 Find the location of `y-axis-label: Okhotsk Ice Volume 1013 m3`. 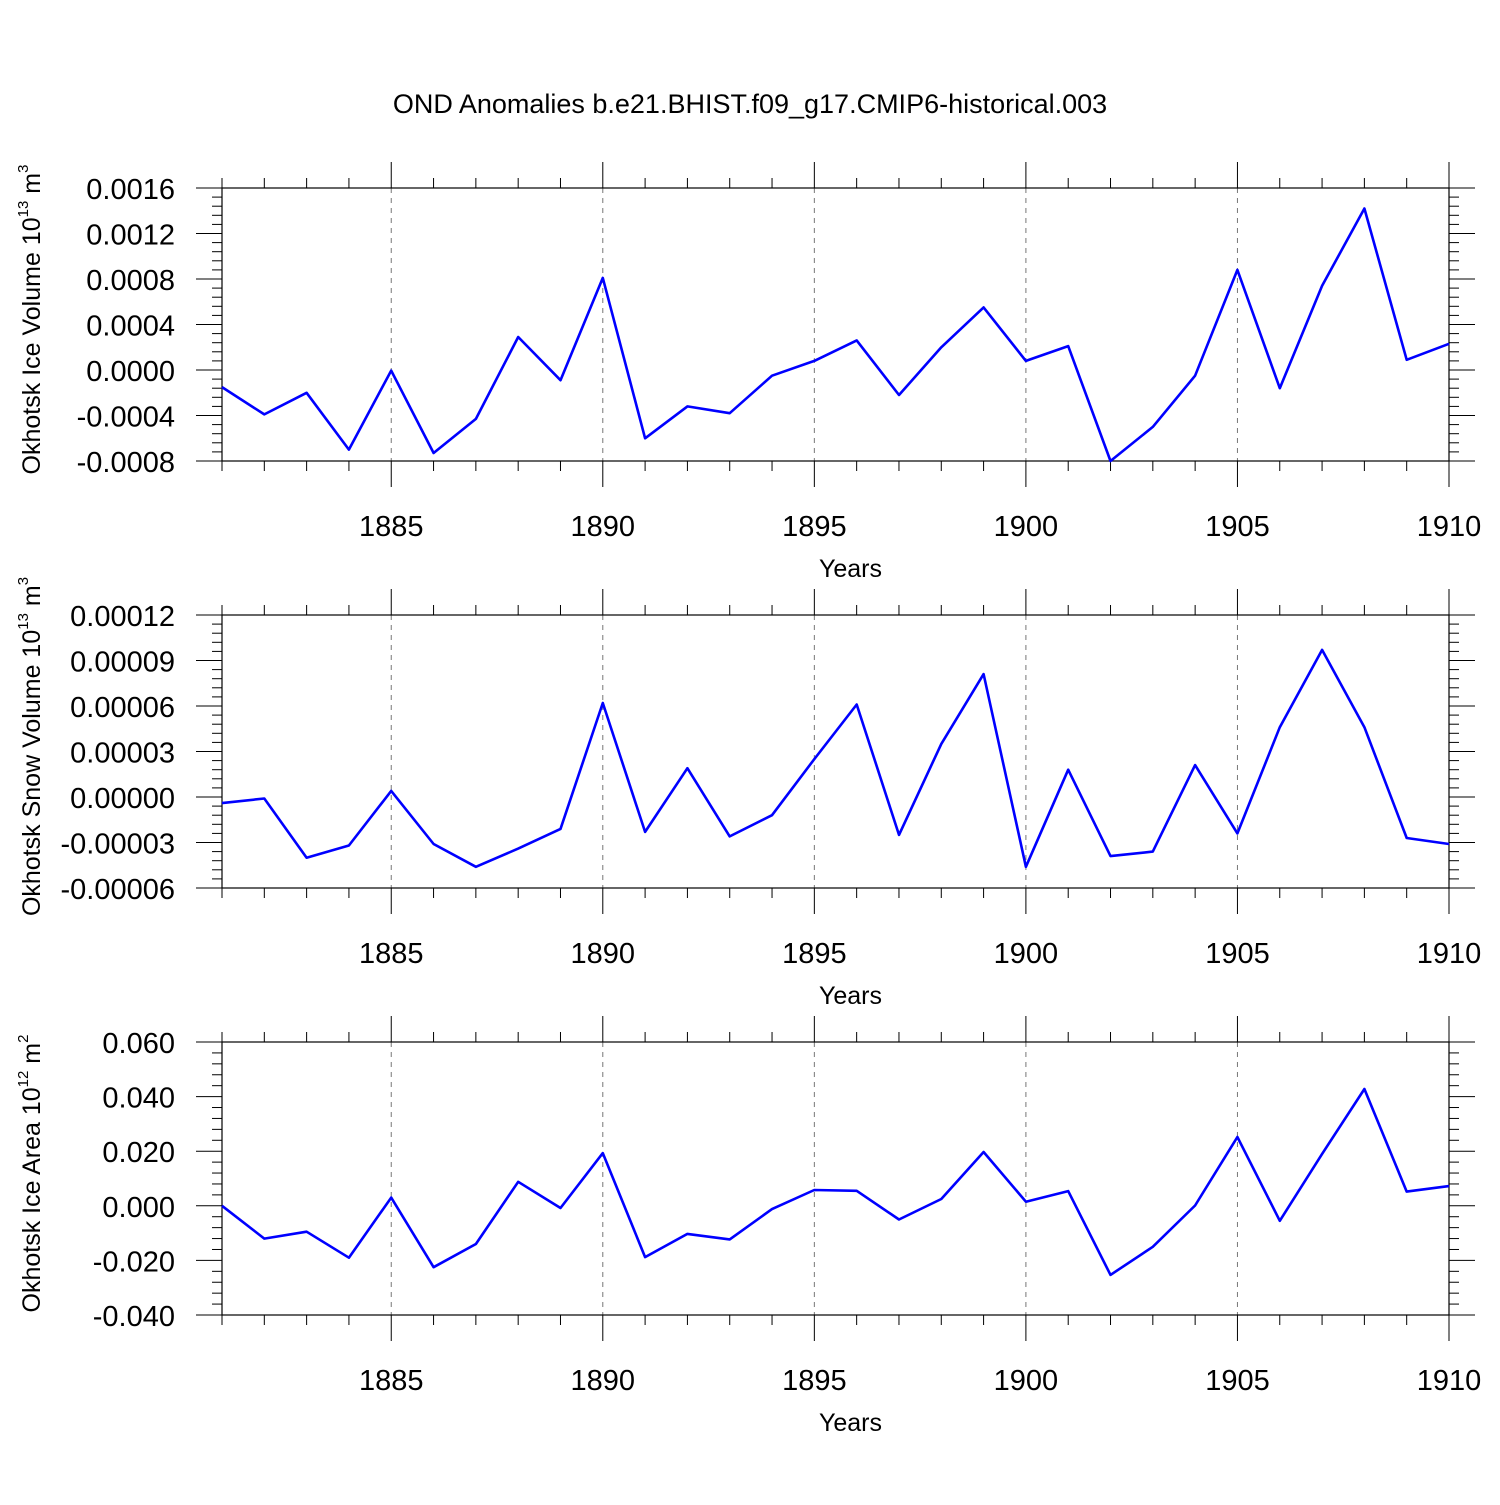

y-axis-label: Okhotsk Ice Volume 1013 m3 is located at coordinates (30, 320).